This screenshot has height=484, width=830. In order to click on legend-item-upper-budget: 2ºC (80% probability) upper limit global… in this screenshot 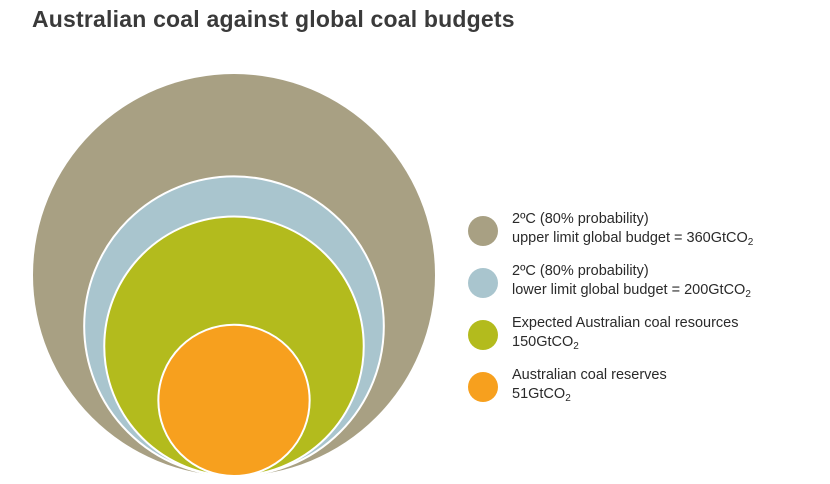, I will do `click(643, 236)`.